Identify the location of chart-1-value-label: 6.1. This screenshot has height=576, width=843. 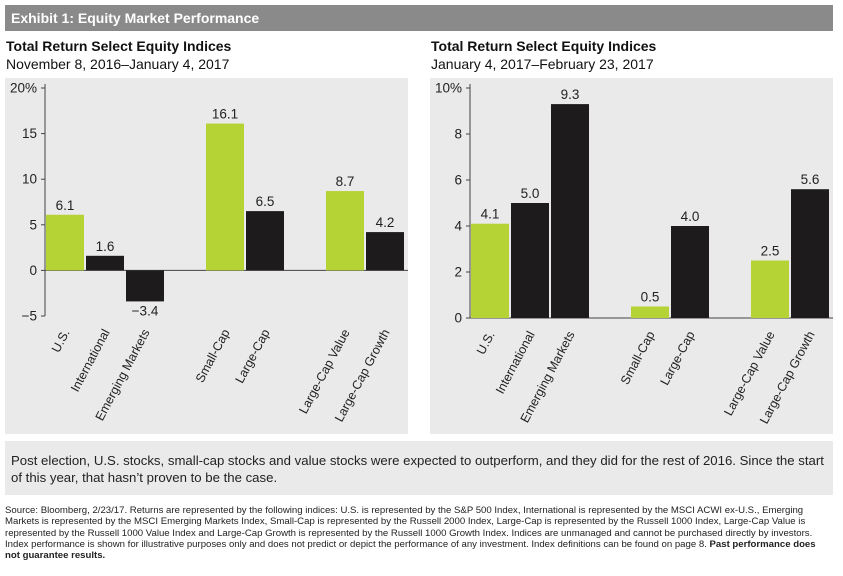
(65, 205).